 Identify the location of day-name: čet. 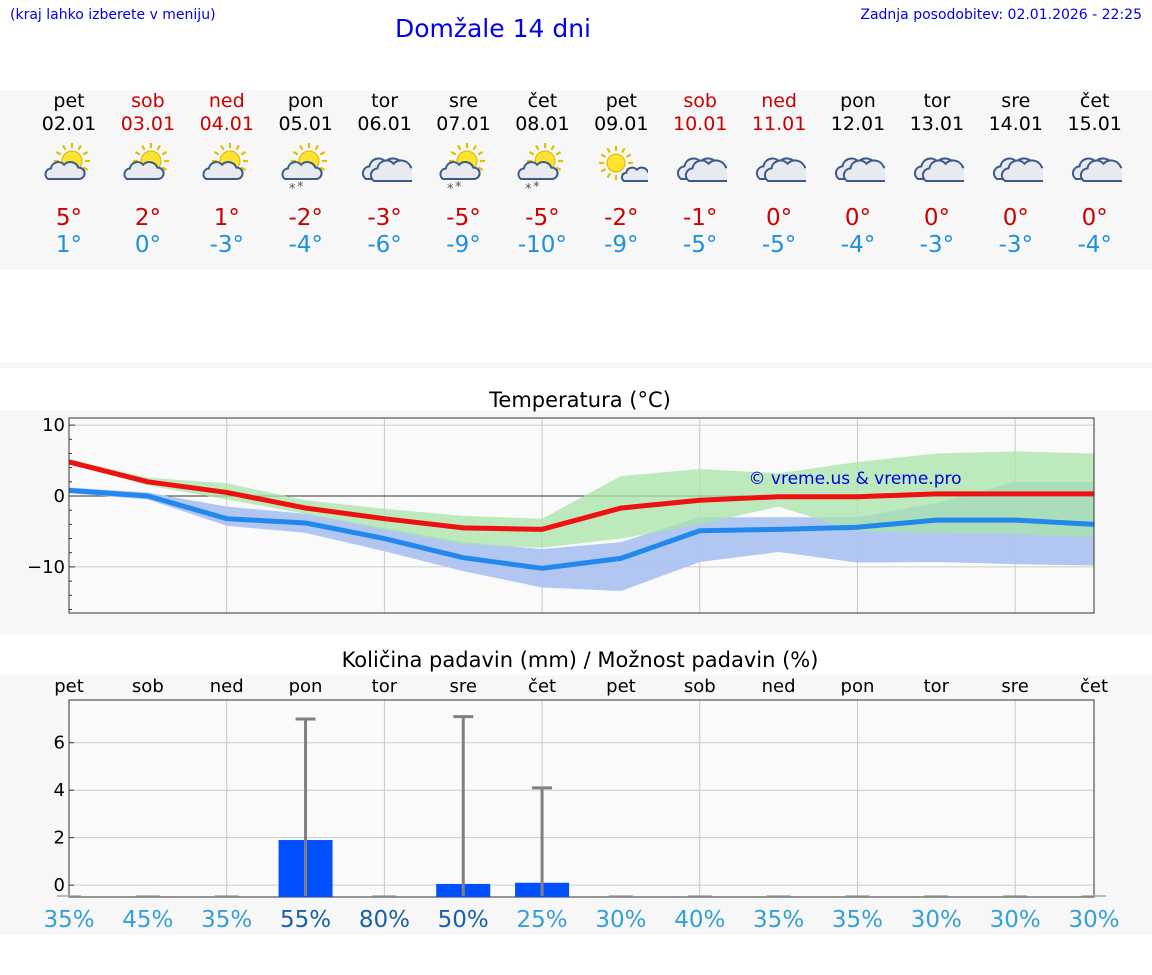
(542, 101).